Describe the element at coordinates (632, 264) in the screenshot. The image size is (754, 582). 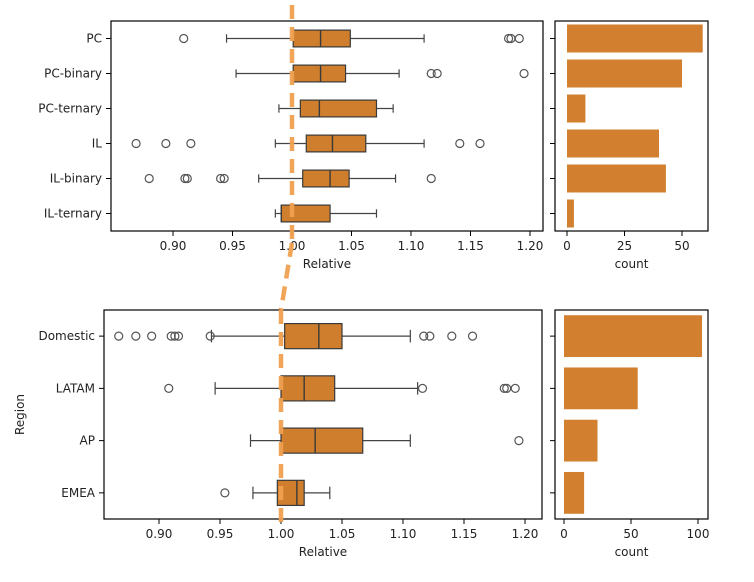
I see `top-count-xlabel: count` at that location.